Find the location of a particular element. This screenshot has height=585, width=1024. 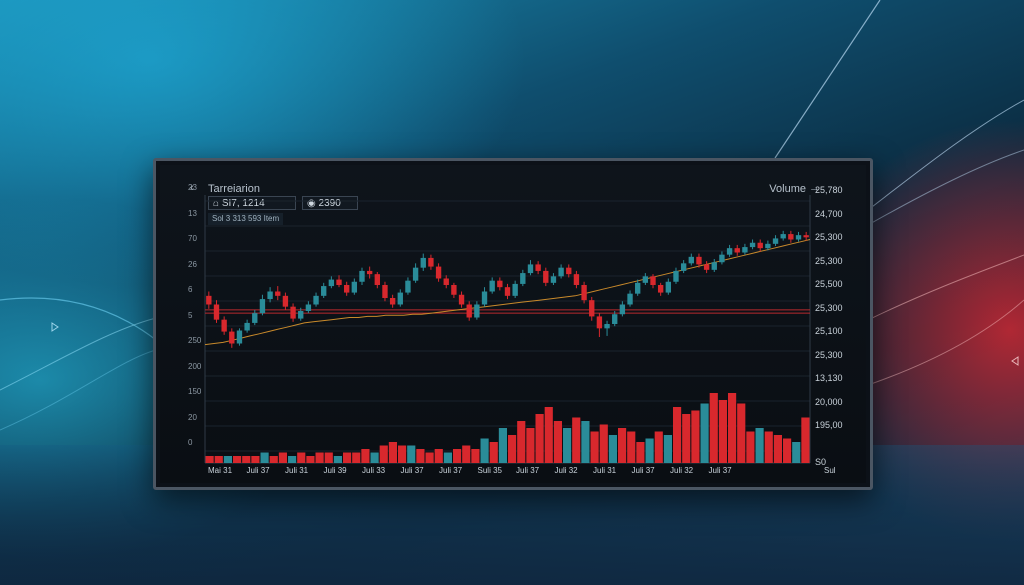

lock-icon: ⌂ is located at coordinates (216, 203).